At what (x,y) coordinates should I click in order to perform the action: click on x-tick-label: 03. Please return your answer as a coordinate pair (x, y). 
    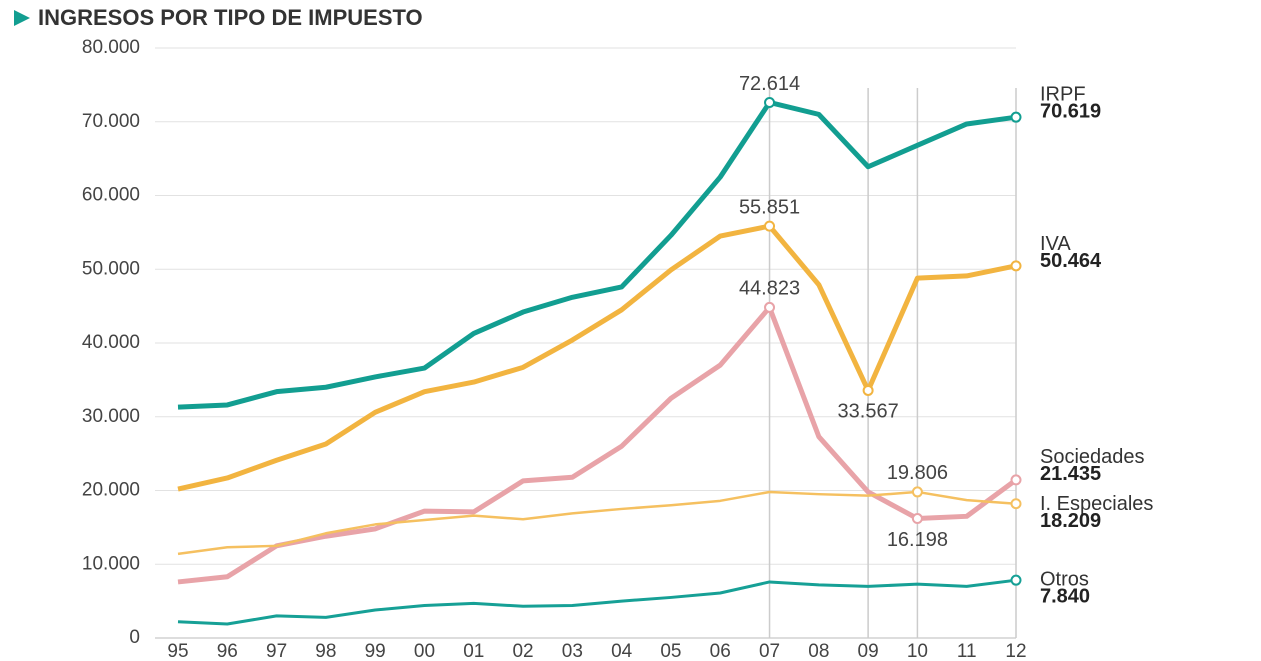
    Looking at the image, I should click on (572, 651).